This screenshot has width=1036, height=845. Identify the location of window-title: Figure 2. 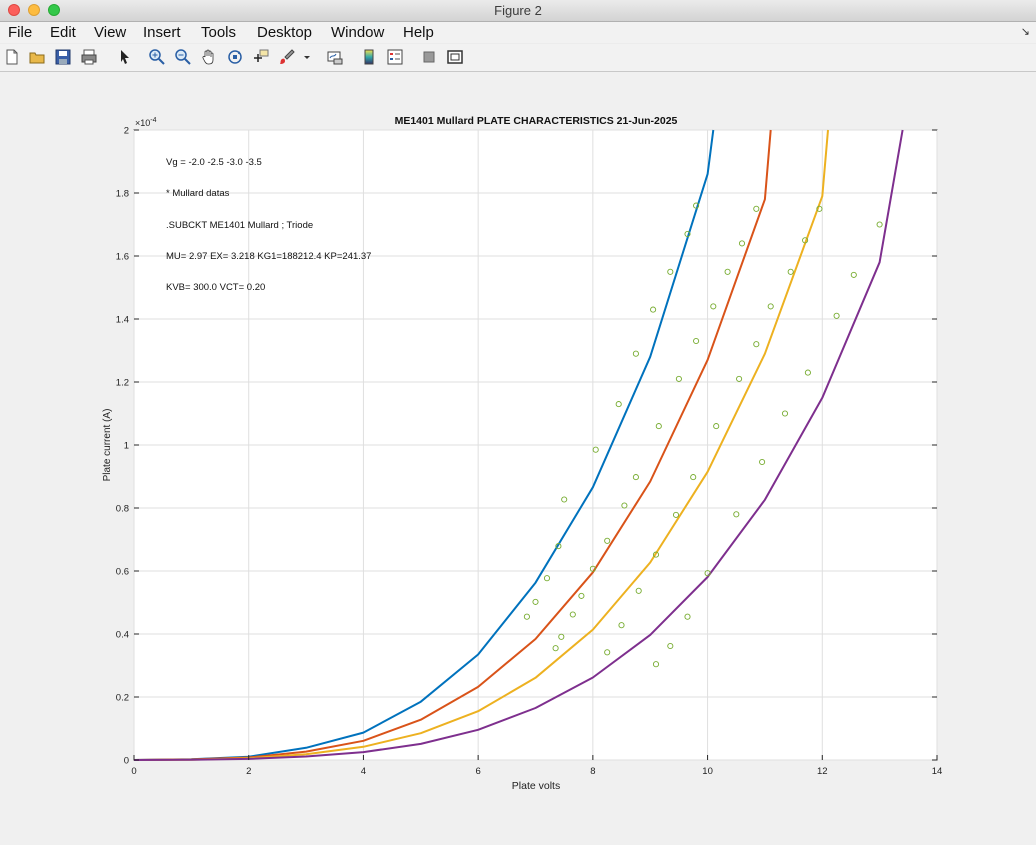
(518, 10).